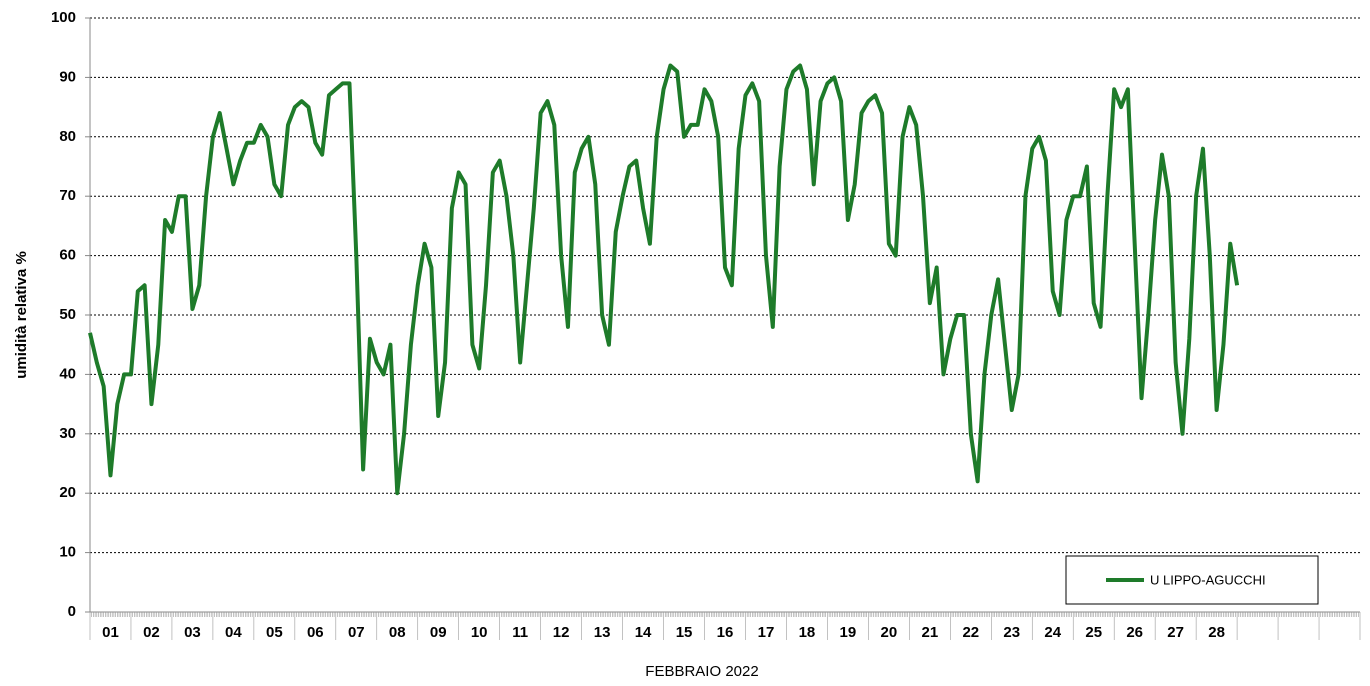 This screenshot has height=686, width=1370. Describe the element at coordinates (397, 632) in the screenshot. I see `x-tick-label: 08` at that location.